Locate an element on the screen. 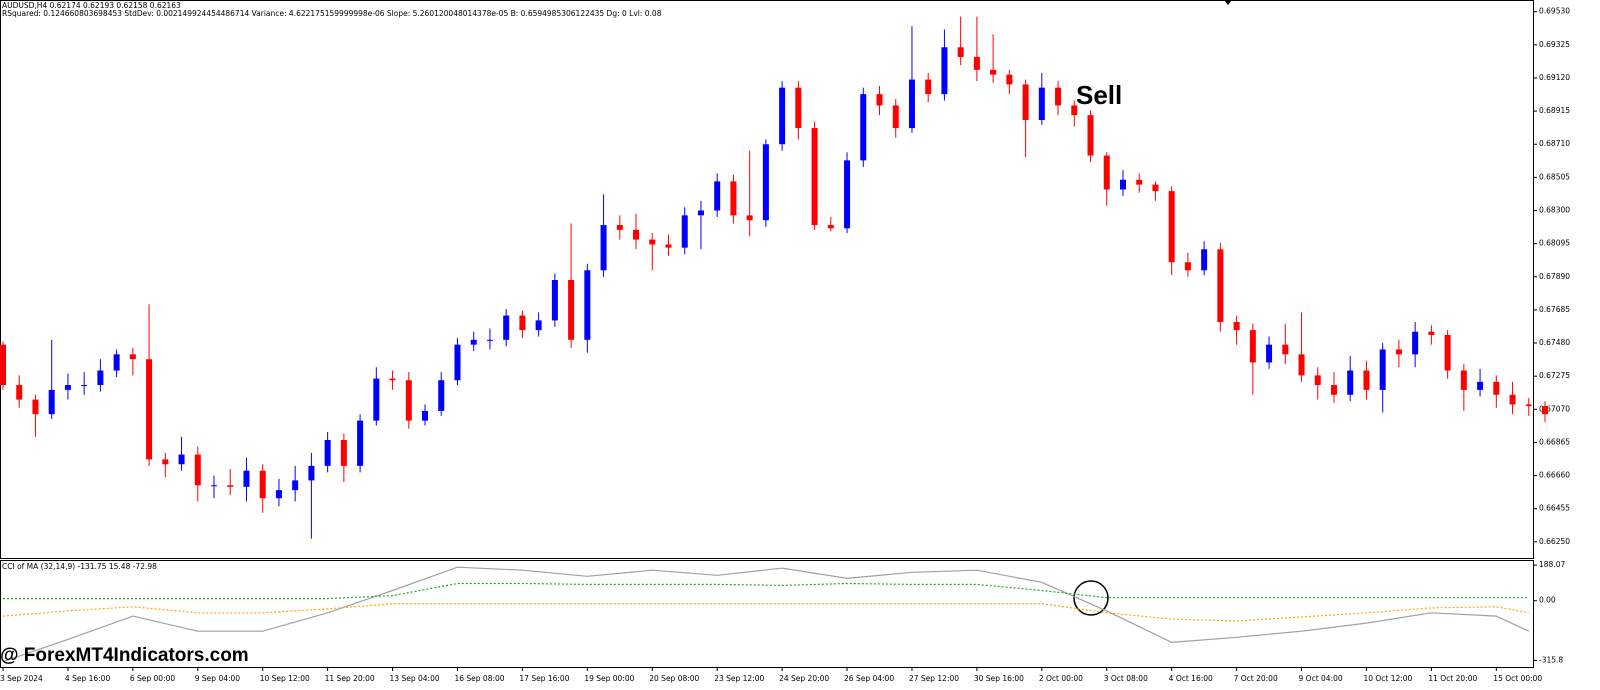 This screenshot has width=1600, height=690. x-tick-label: 24 Sep 20:00 is located at coordinates (804, 678).